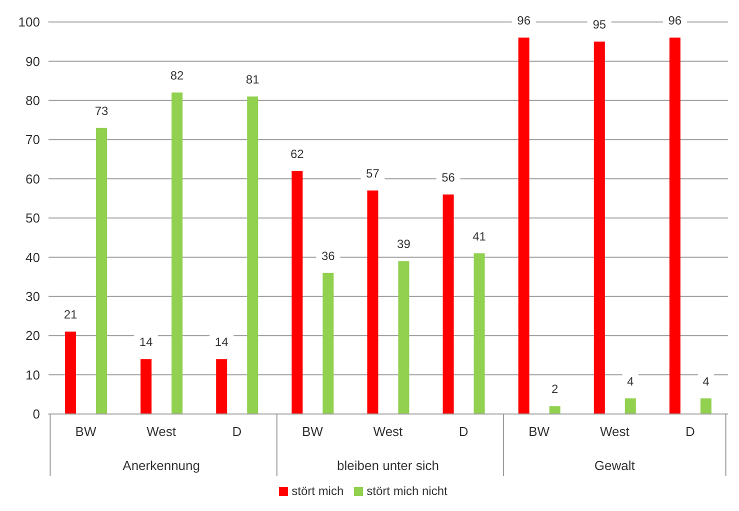 Image resolution: width=739 pixels, height=511 pixels. What do you see at coordinates (479, 236) in the screenshot?
I see `data-label: 41` at bounding box center [479, 236].